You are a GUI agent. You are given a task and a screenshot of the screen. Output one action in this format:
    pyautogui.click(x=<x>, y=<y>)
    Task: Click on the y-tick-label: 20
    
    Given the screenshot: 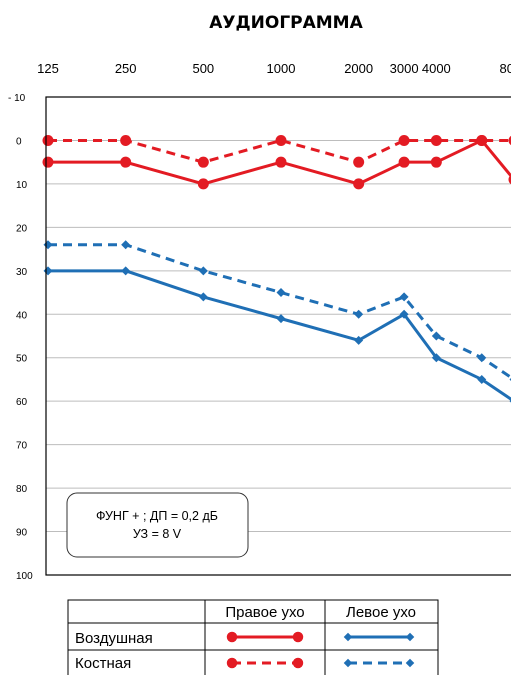 What is the action you would take?
    pyautogui.click(x=22, y=228)
    